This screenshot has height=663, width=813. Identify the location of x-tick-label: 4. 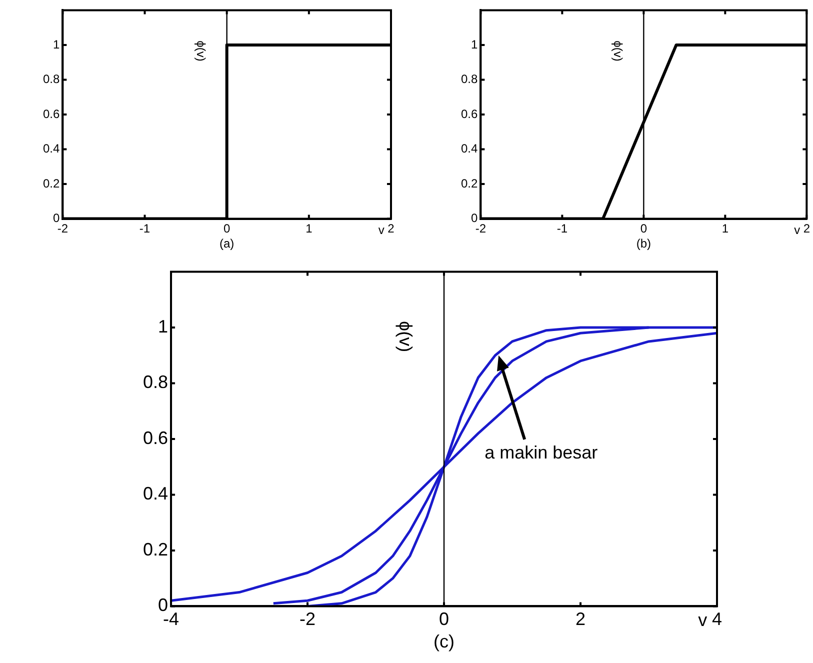
(717, 618).